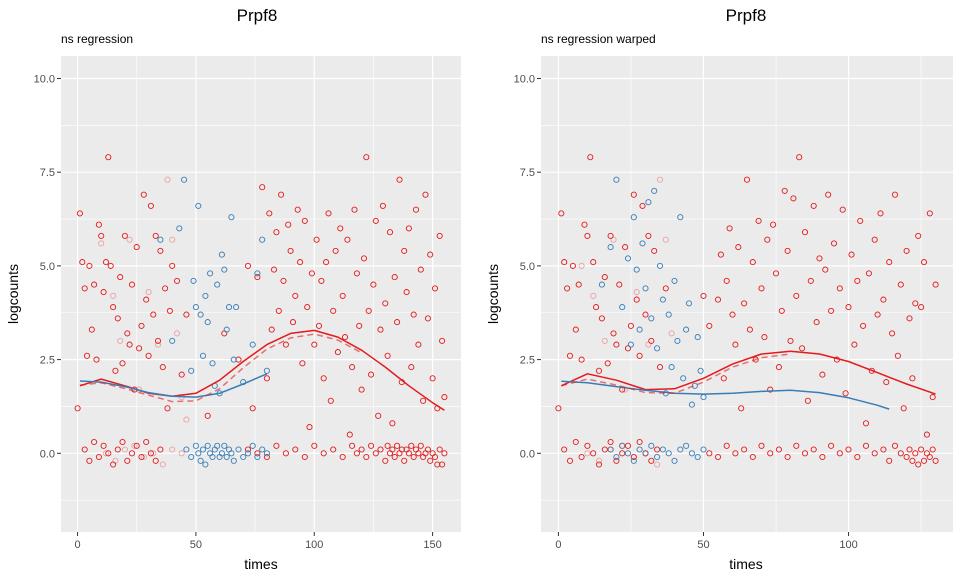 The image size is (960, 576). Describe the element at coordinates (47, 361) in the screenshot. I see `left-y-tick-label: 2.5` at that location.